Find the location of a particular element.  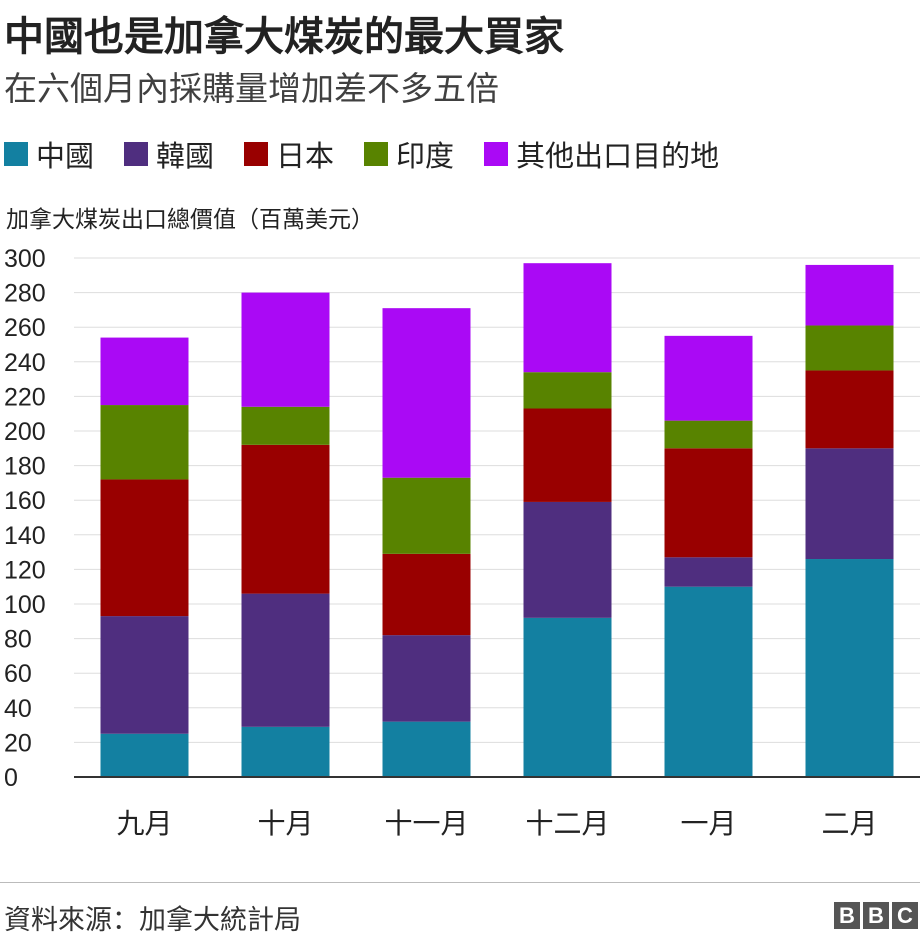

bbc-logo: B B C is located at coordinates (874, 915).